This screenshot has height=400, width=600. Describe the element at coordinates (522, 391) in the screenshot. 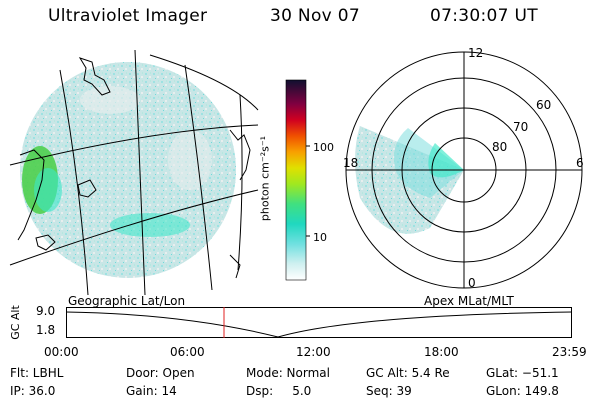

I see `geo-longitude-value: GLon: 149.8` at that location.